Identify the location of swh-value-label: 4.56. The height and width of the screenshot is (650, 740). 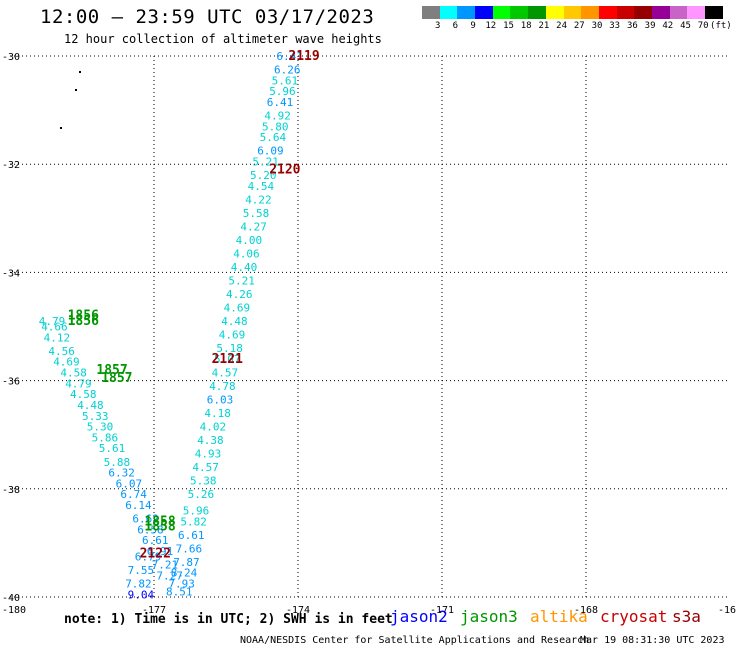
(61, 351).